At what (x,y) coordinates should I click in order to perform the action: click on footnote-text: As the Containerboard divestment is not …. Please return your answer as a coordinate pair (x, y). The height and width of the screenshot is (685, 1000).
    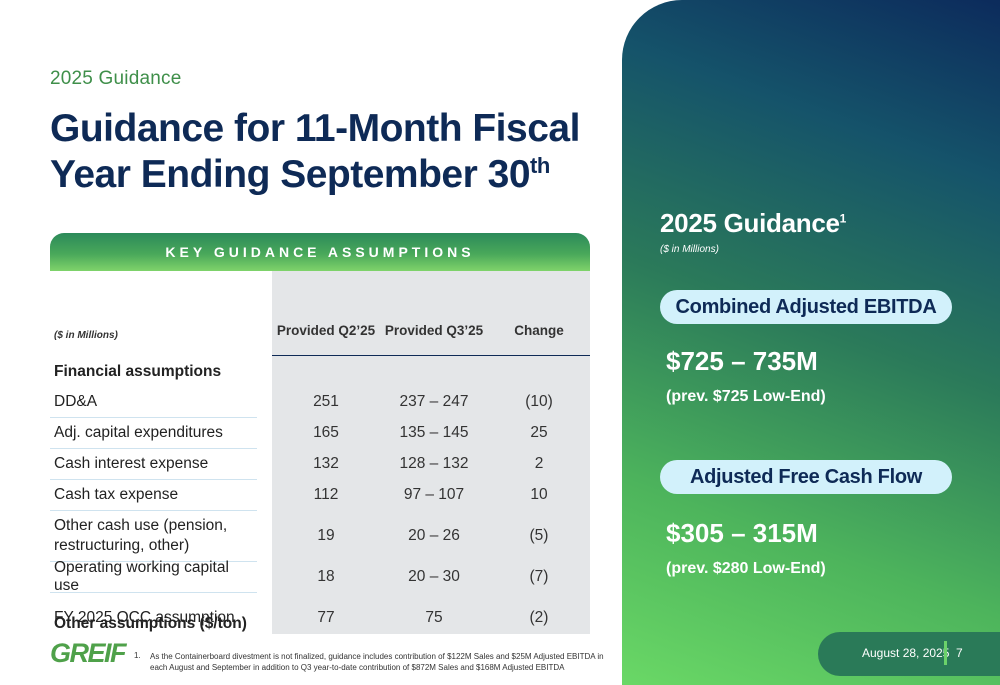
    Looking at the image, I should click on (377, 662).